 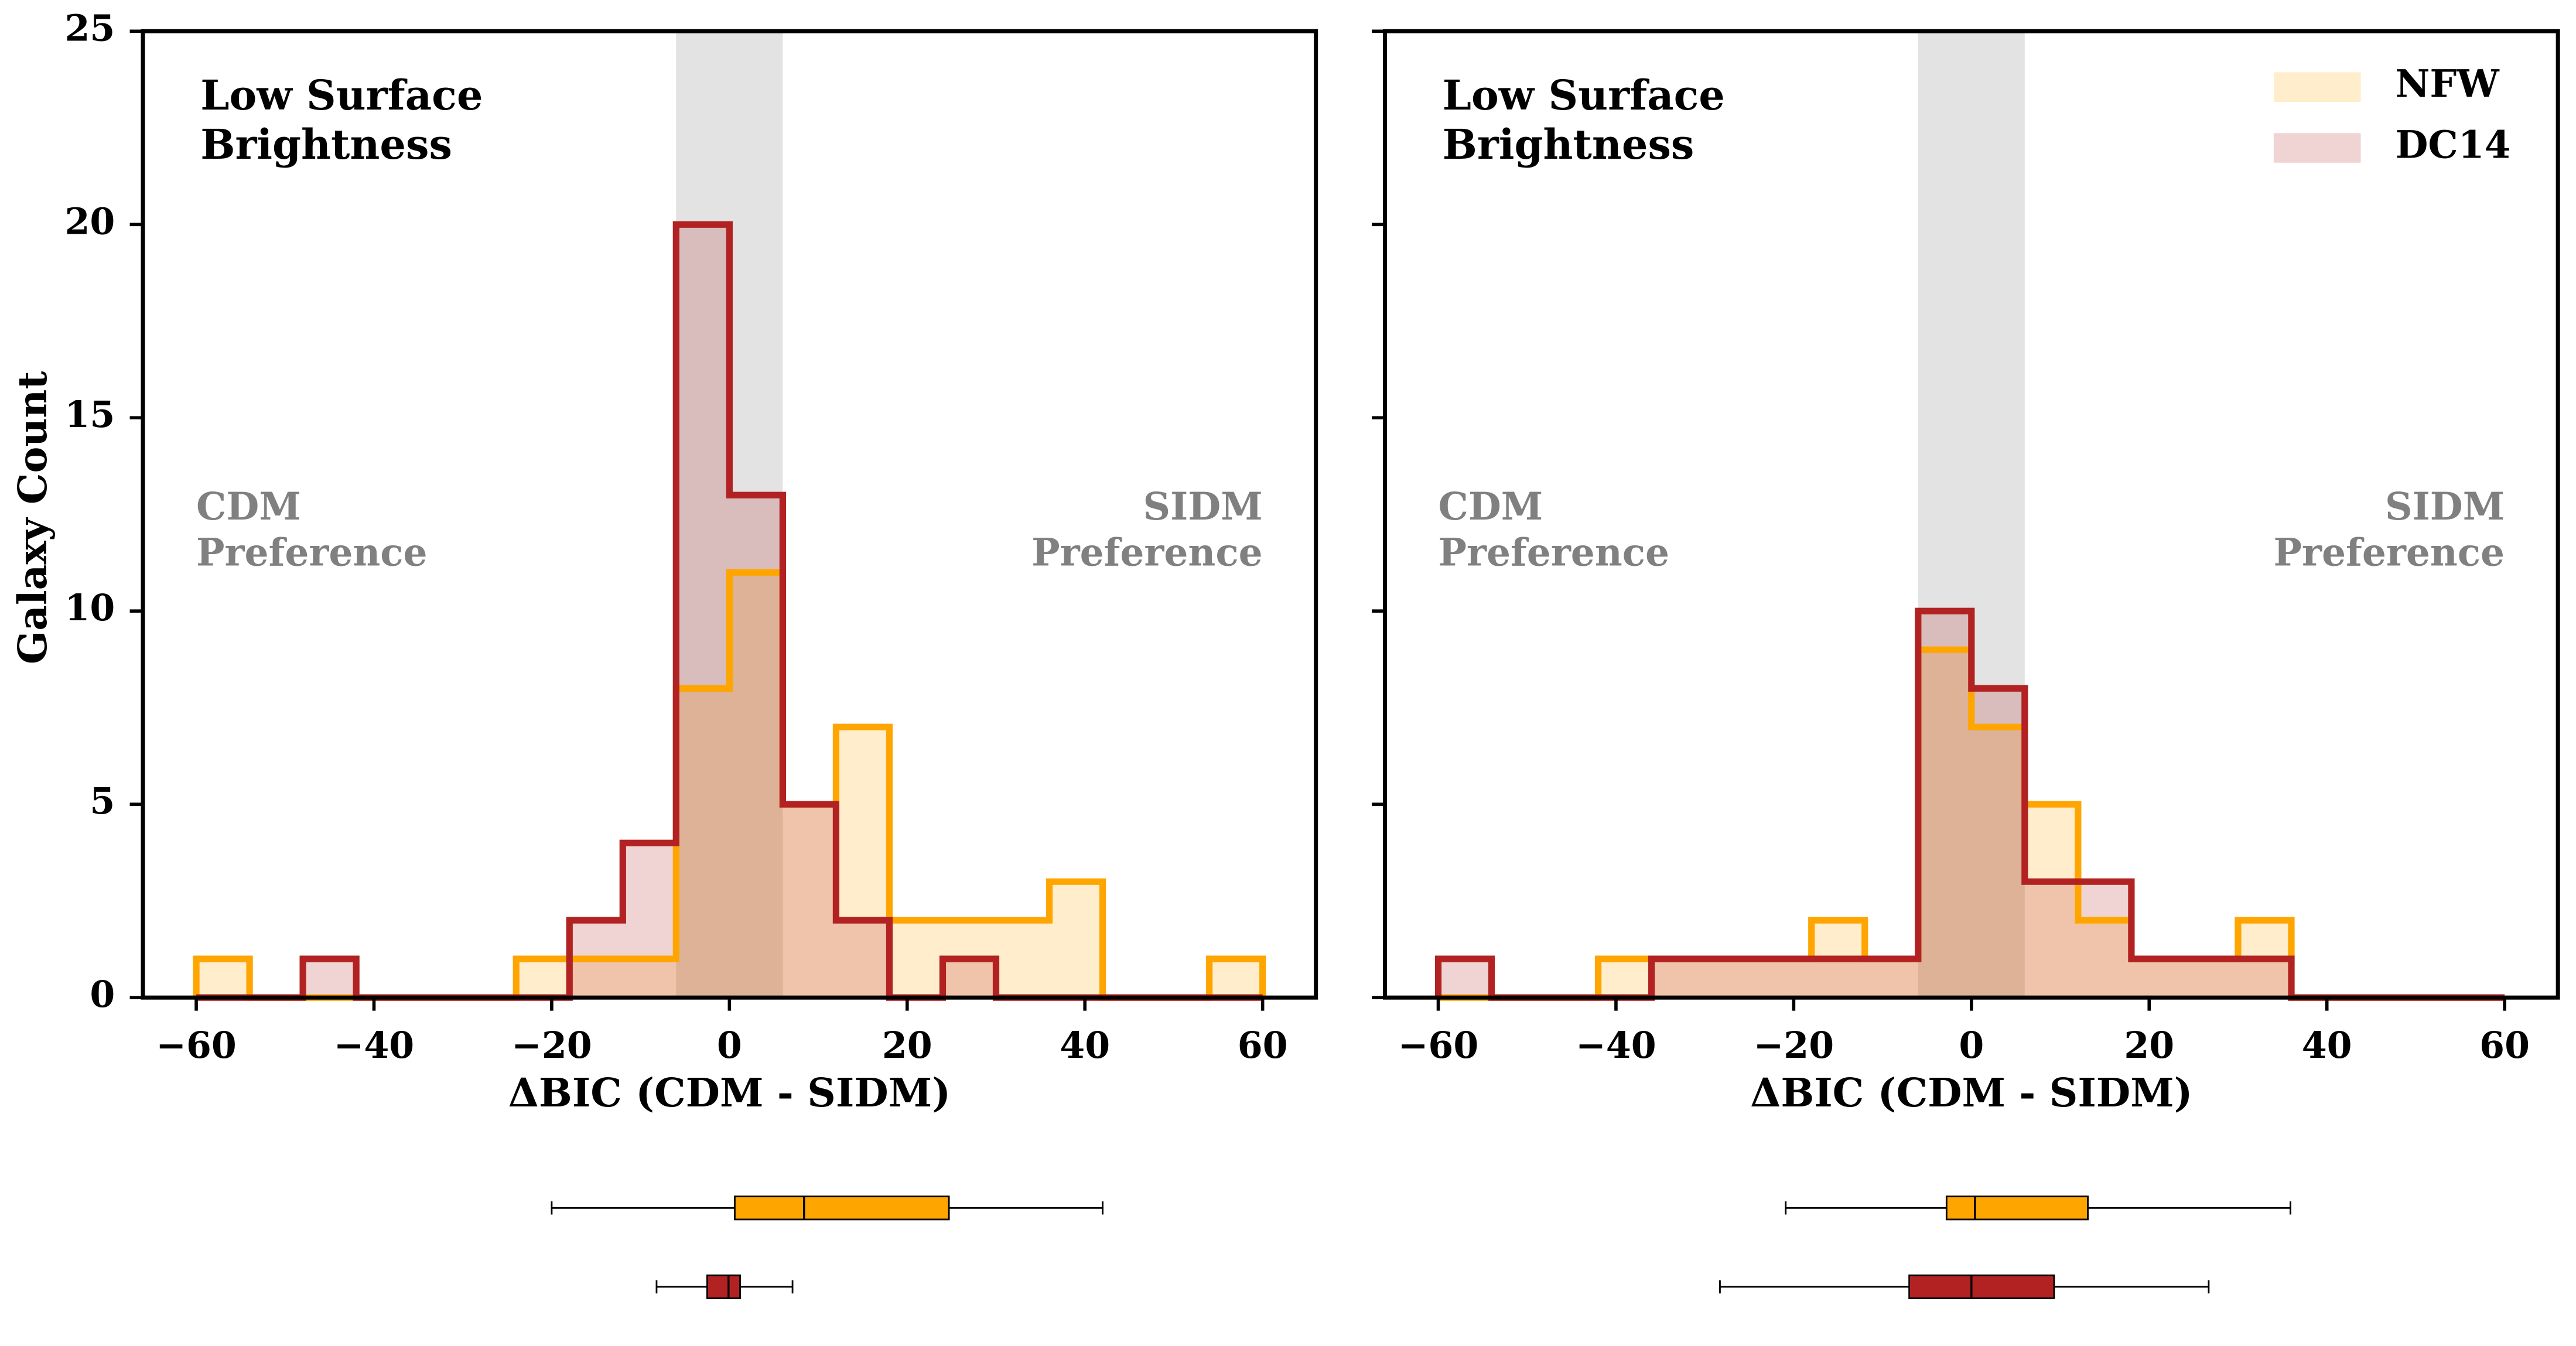 What do you see at coordinates (103, 801) in the screenshot?
I see `y-tick-label: 5` at bounding box center [103, 801].